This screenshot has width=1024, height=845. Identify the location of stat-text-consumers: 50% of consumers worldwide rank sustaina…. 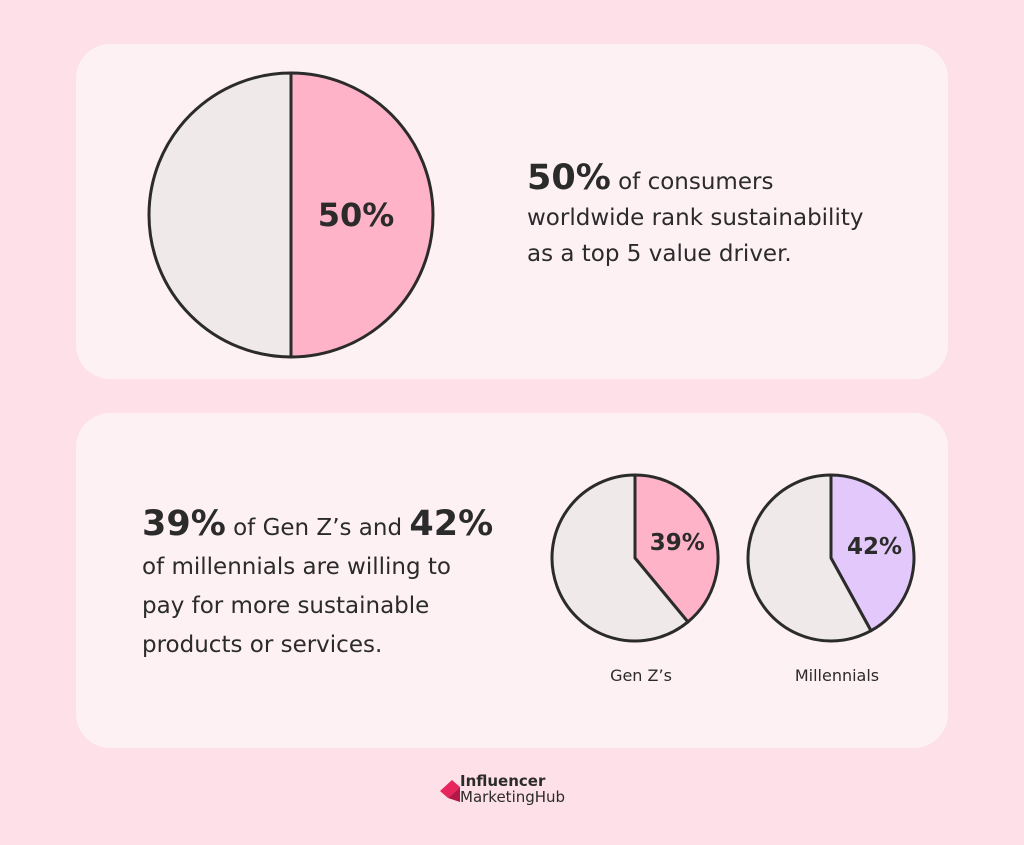
(737, 216).